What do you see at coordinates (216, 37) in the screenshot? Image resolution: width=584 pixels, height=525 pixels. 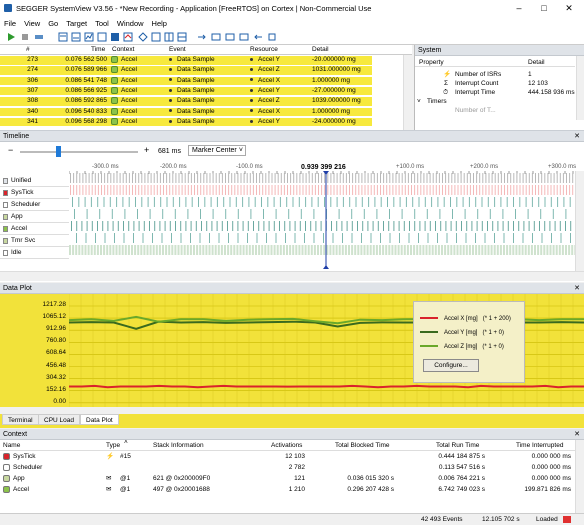 I see `go-next-event-icon` at bounding box center [216, 37].